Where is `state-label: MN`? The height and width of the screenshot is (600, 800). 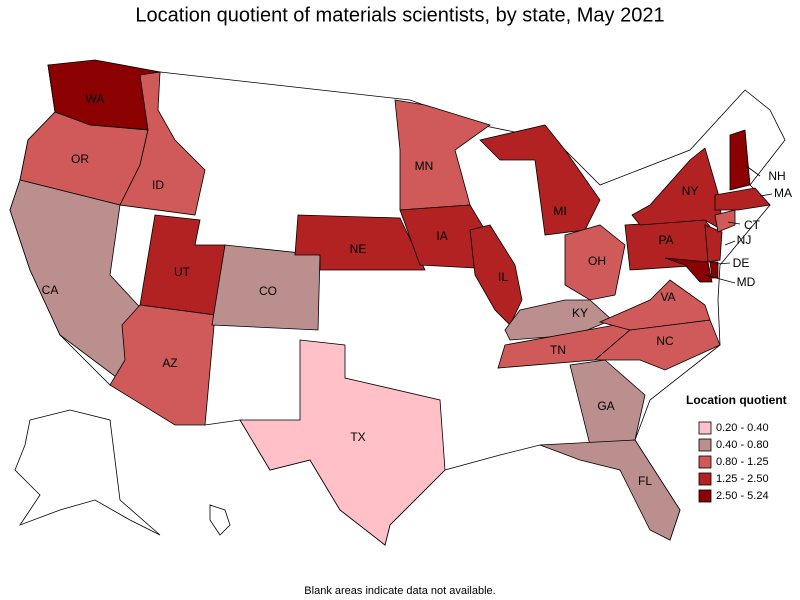 state-label: MN is located at coordinates (424, 166).